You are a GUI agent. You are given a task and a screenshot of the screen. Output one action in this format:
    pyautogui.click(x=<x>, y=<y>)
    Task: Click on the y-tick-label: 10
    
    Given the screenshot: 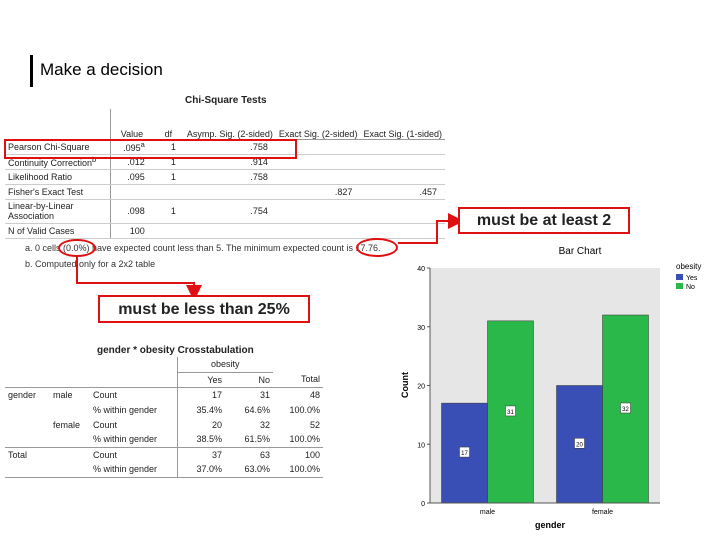 What is the action you would take?
    pyautogui.click(x=421, y=445)
    